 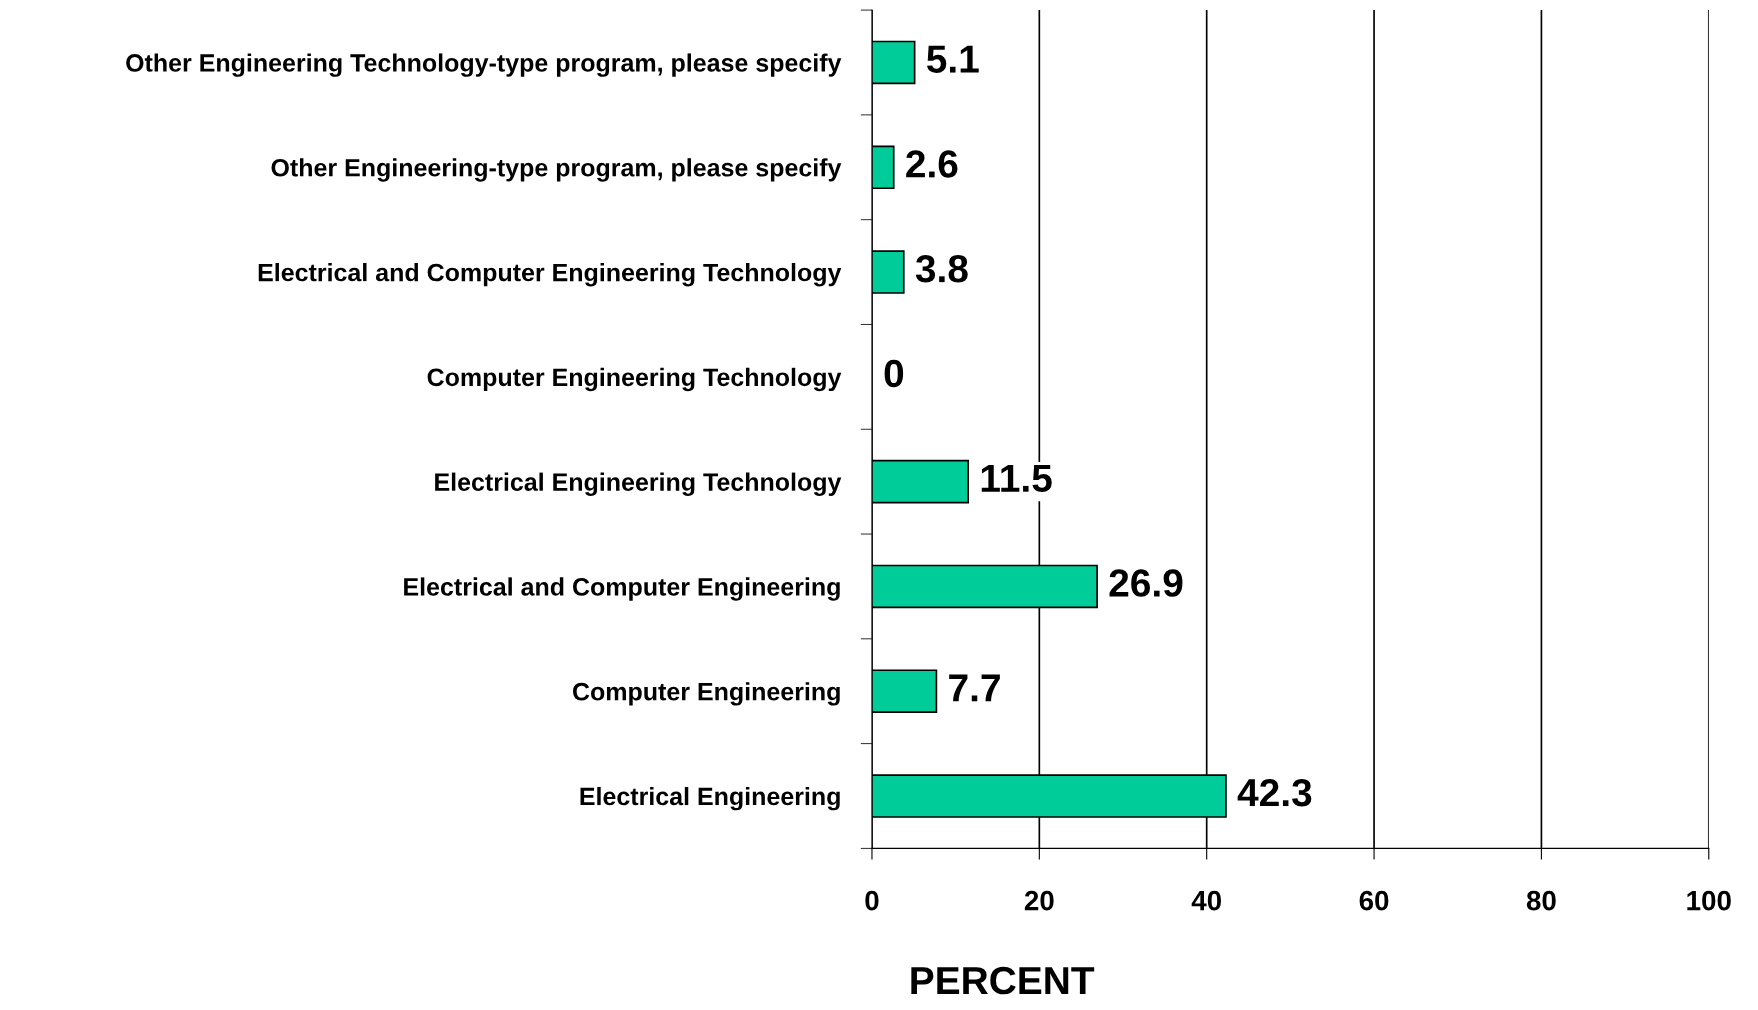 What do you see at coordinates (484, 65) in the screenshot?
I see `y-tick-label: Other Engineering Technology-type program, please specify` at bounding box center [484, 65].